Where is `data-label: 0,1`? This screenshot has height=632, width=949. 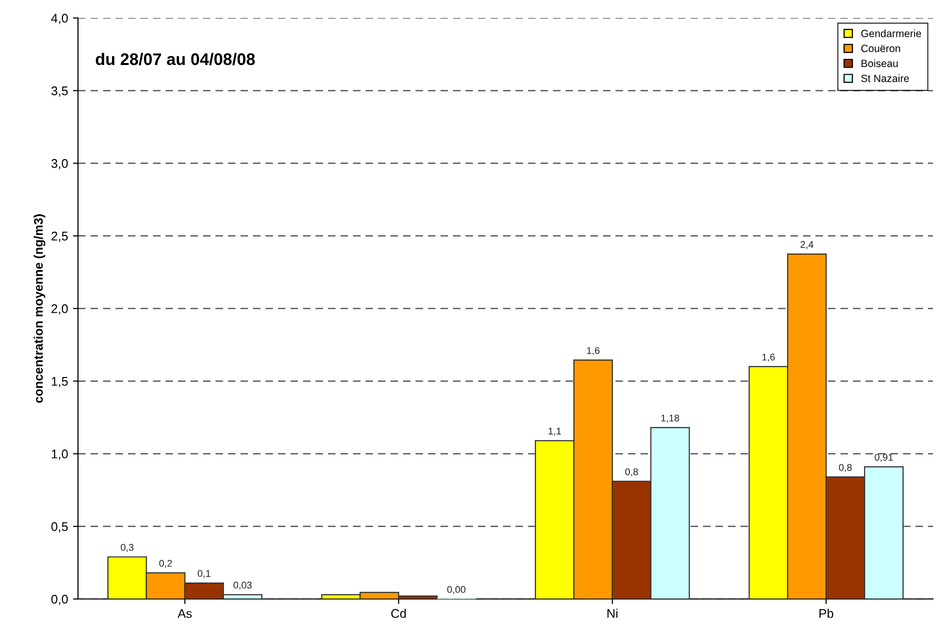 data-label: 0,1 is located at coordinates (204, 574).